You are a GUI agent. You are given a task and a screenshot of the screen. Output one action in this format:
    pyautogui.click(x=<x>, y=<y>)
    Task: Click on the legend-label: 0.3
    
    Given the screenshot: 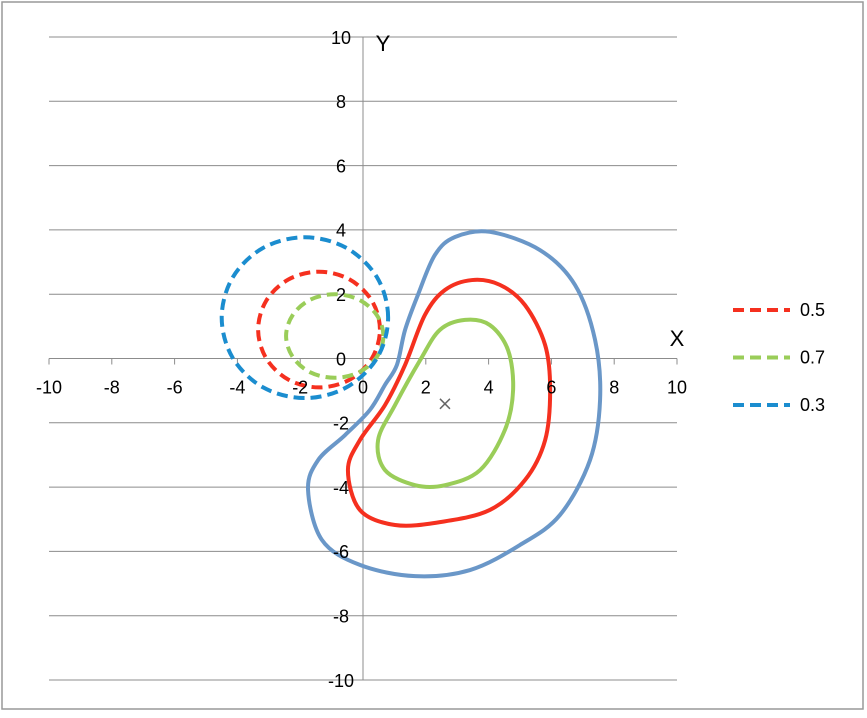 What is the action you would take?
    pyautogui.click(x=812, y=405)
    